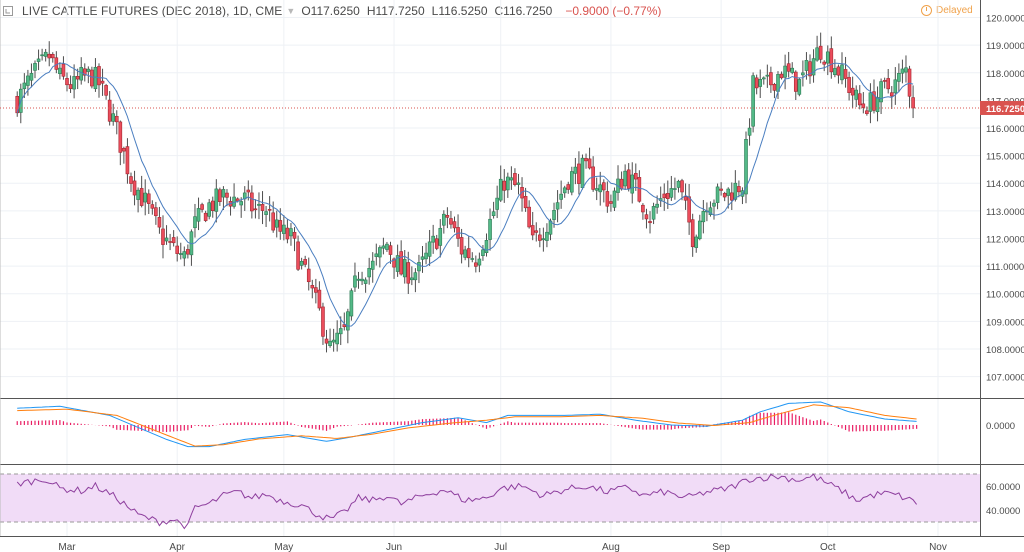 This screenshot has width=1024, height=552. I want to click on chevron-down-icon: ▼, so click(291, 11).